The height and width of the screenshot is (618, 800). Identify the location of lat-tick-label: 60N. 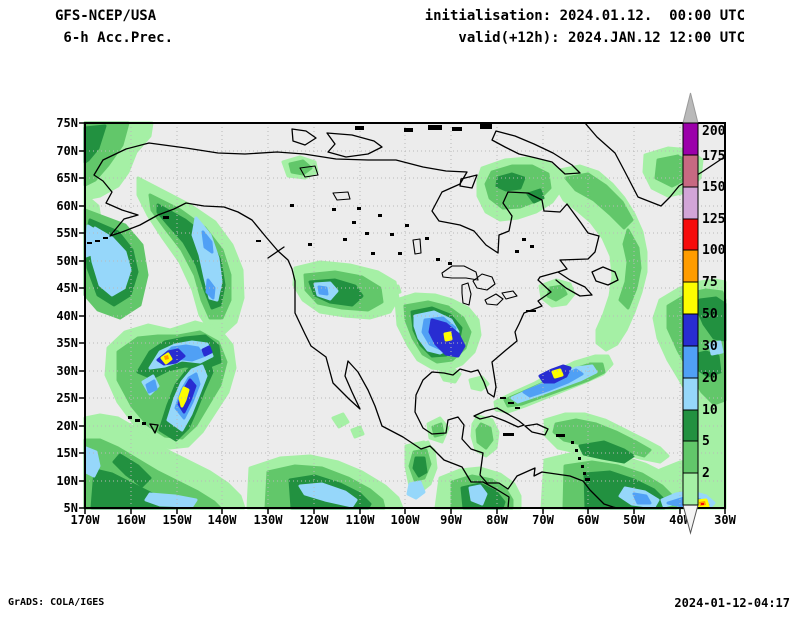
(67, 206).